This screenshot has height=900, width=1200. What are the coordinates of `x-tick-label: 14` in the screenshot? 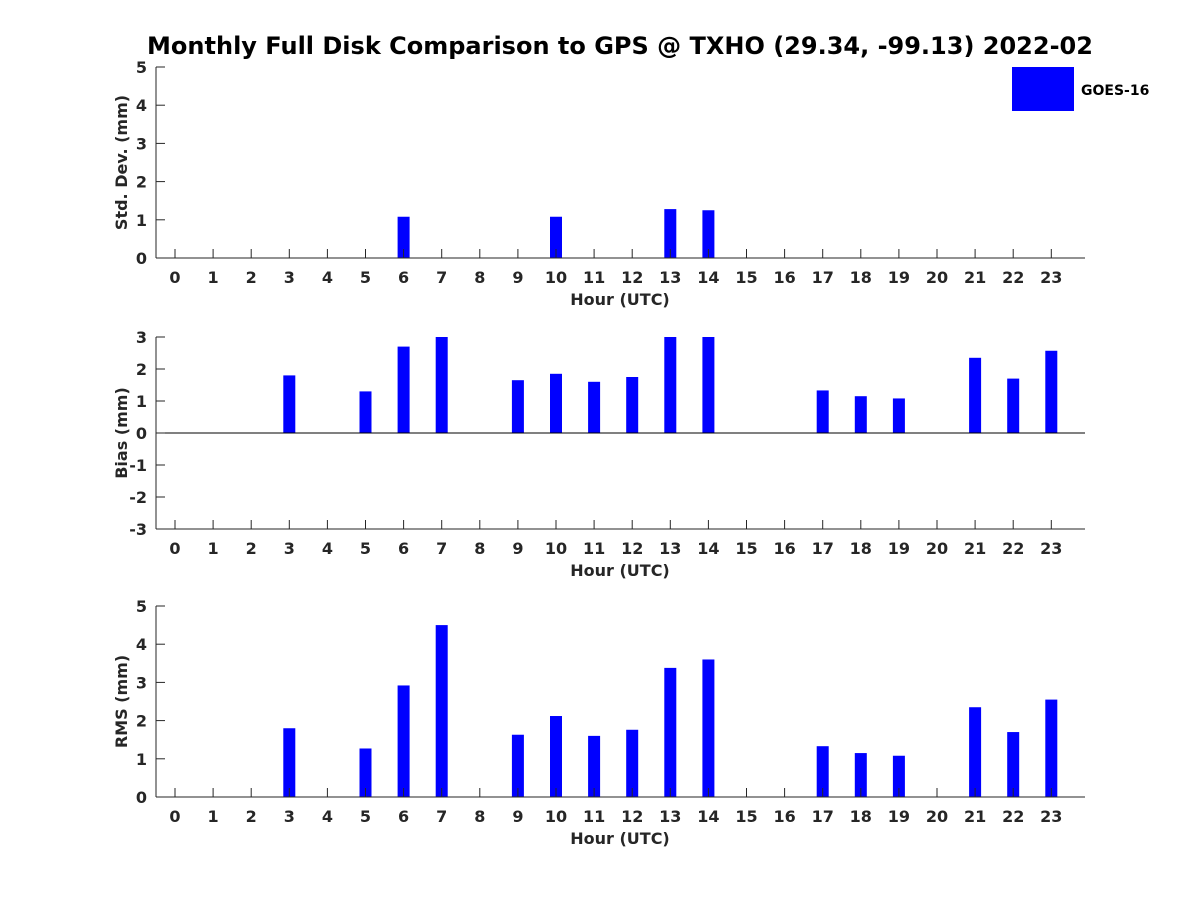 It's located at (708, 277).